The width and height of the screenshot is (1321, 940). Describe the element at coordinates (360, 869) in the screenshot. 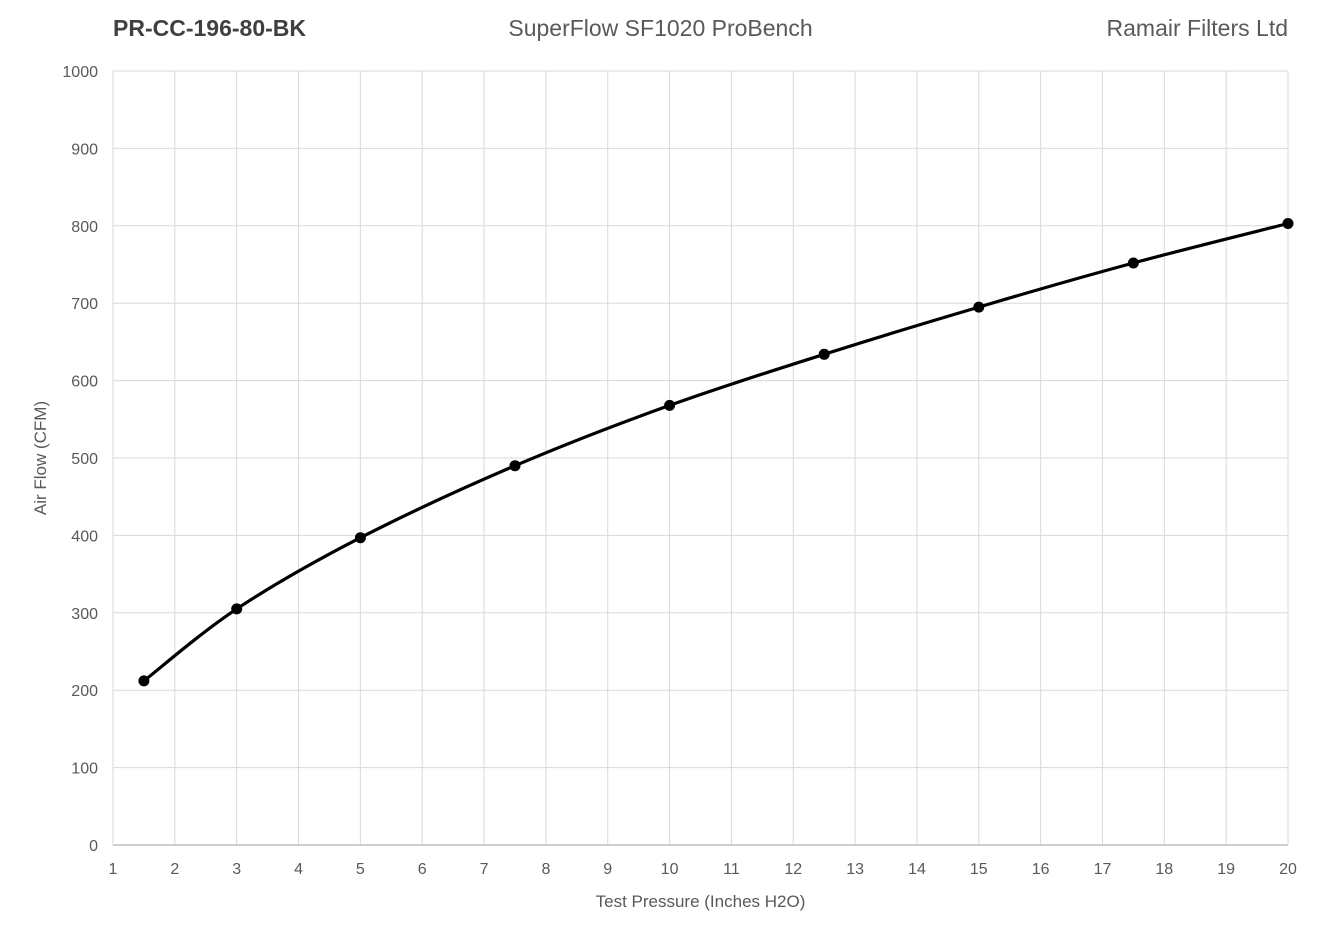

I see `x-tick-label: 5` at that location.